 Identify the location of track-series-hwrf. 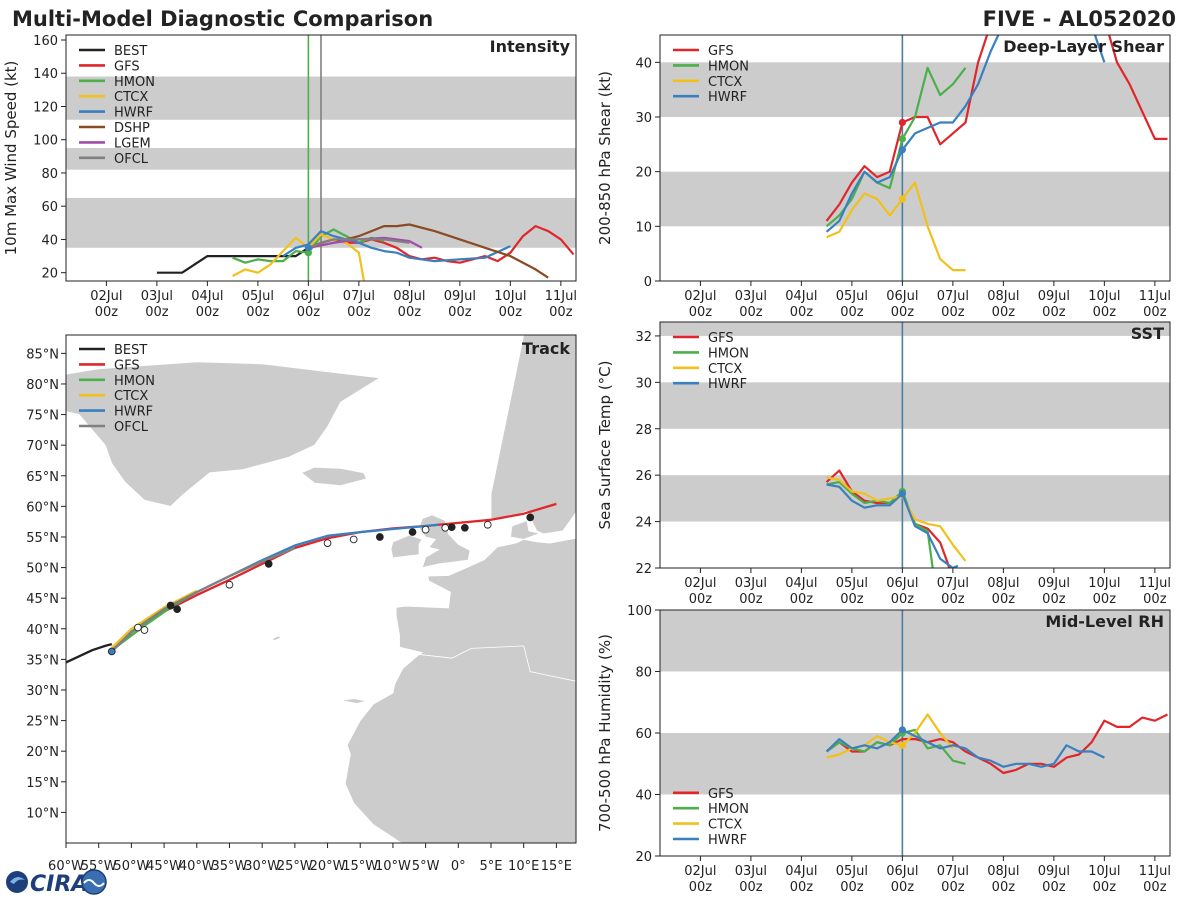
(274, 588).